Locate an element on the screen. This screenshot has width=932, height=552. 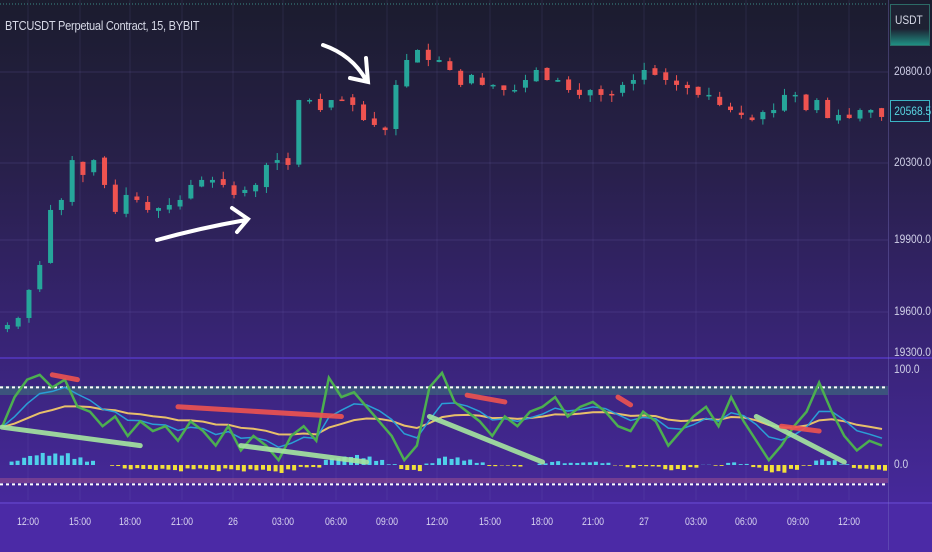
symbol-title: BTCUSDT Perpetual Contract, 15, BYBIT is located at coordinates (102, 25).